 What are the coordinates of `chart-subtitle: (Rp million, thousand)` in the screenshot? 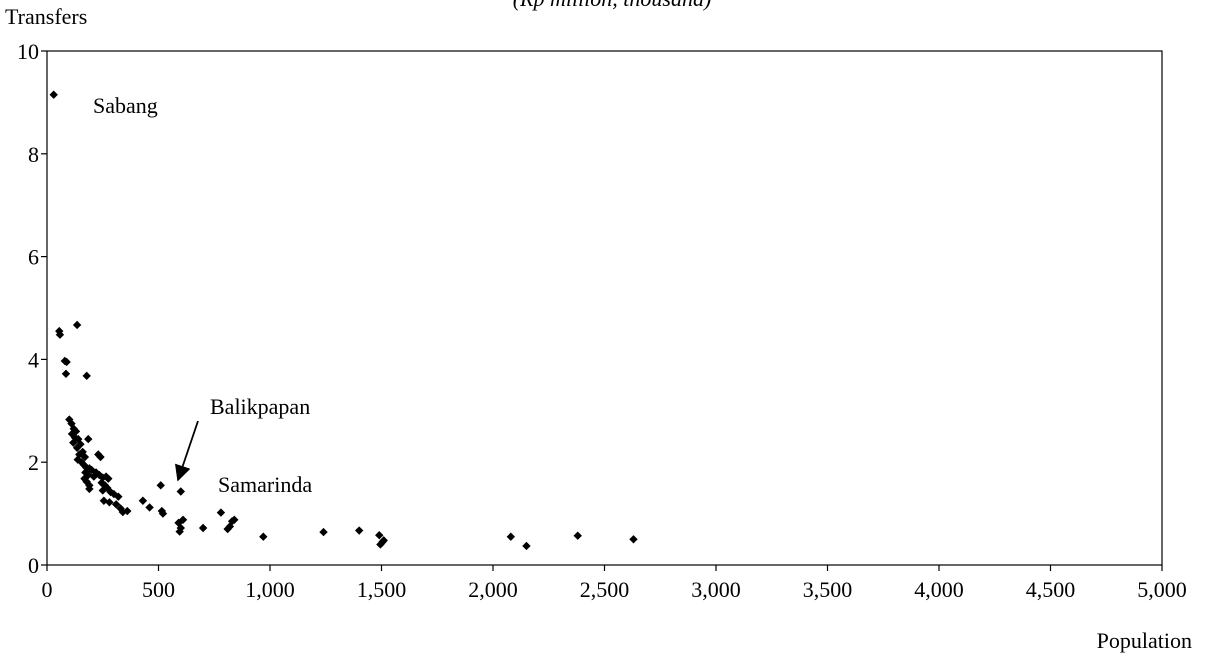 It's located at (612, 5).